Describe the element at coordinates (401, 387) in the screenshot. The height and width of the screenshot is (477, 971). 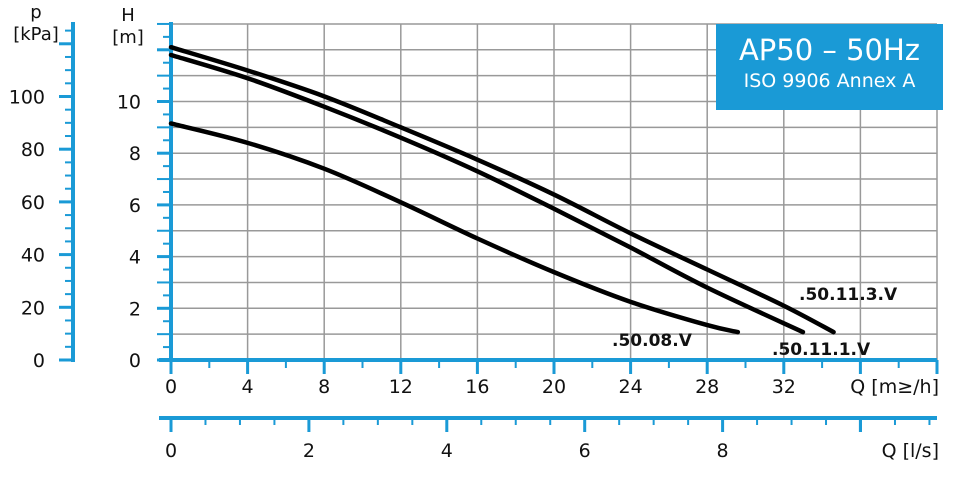
I see `q-tick-label: 12` at that location.